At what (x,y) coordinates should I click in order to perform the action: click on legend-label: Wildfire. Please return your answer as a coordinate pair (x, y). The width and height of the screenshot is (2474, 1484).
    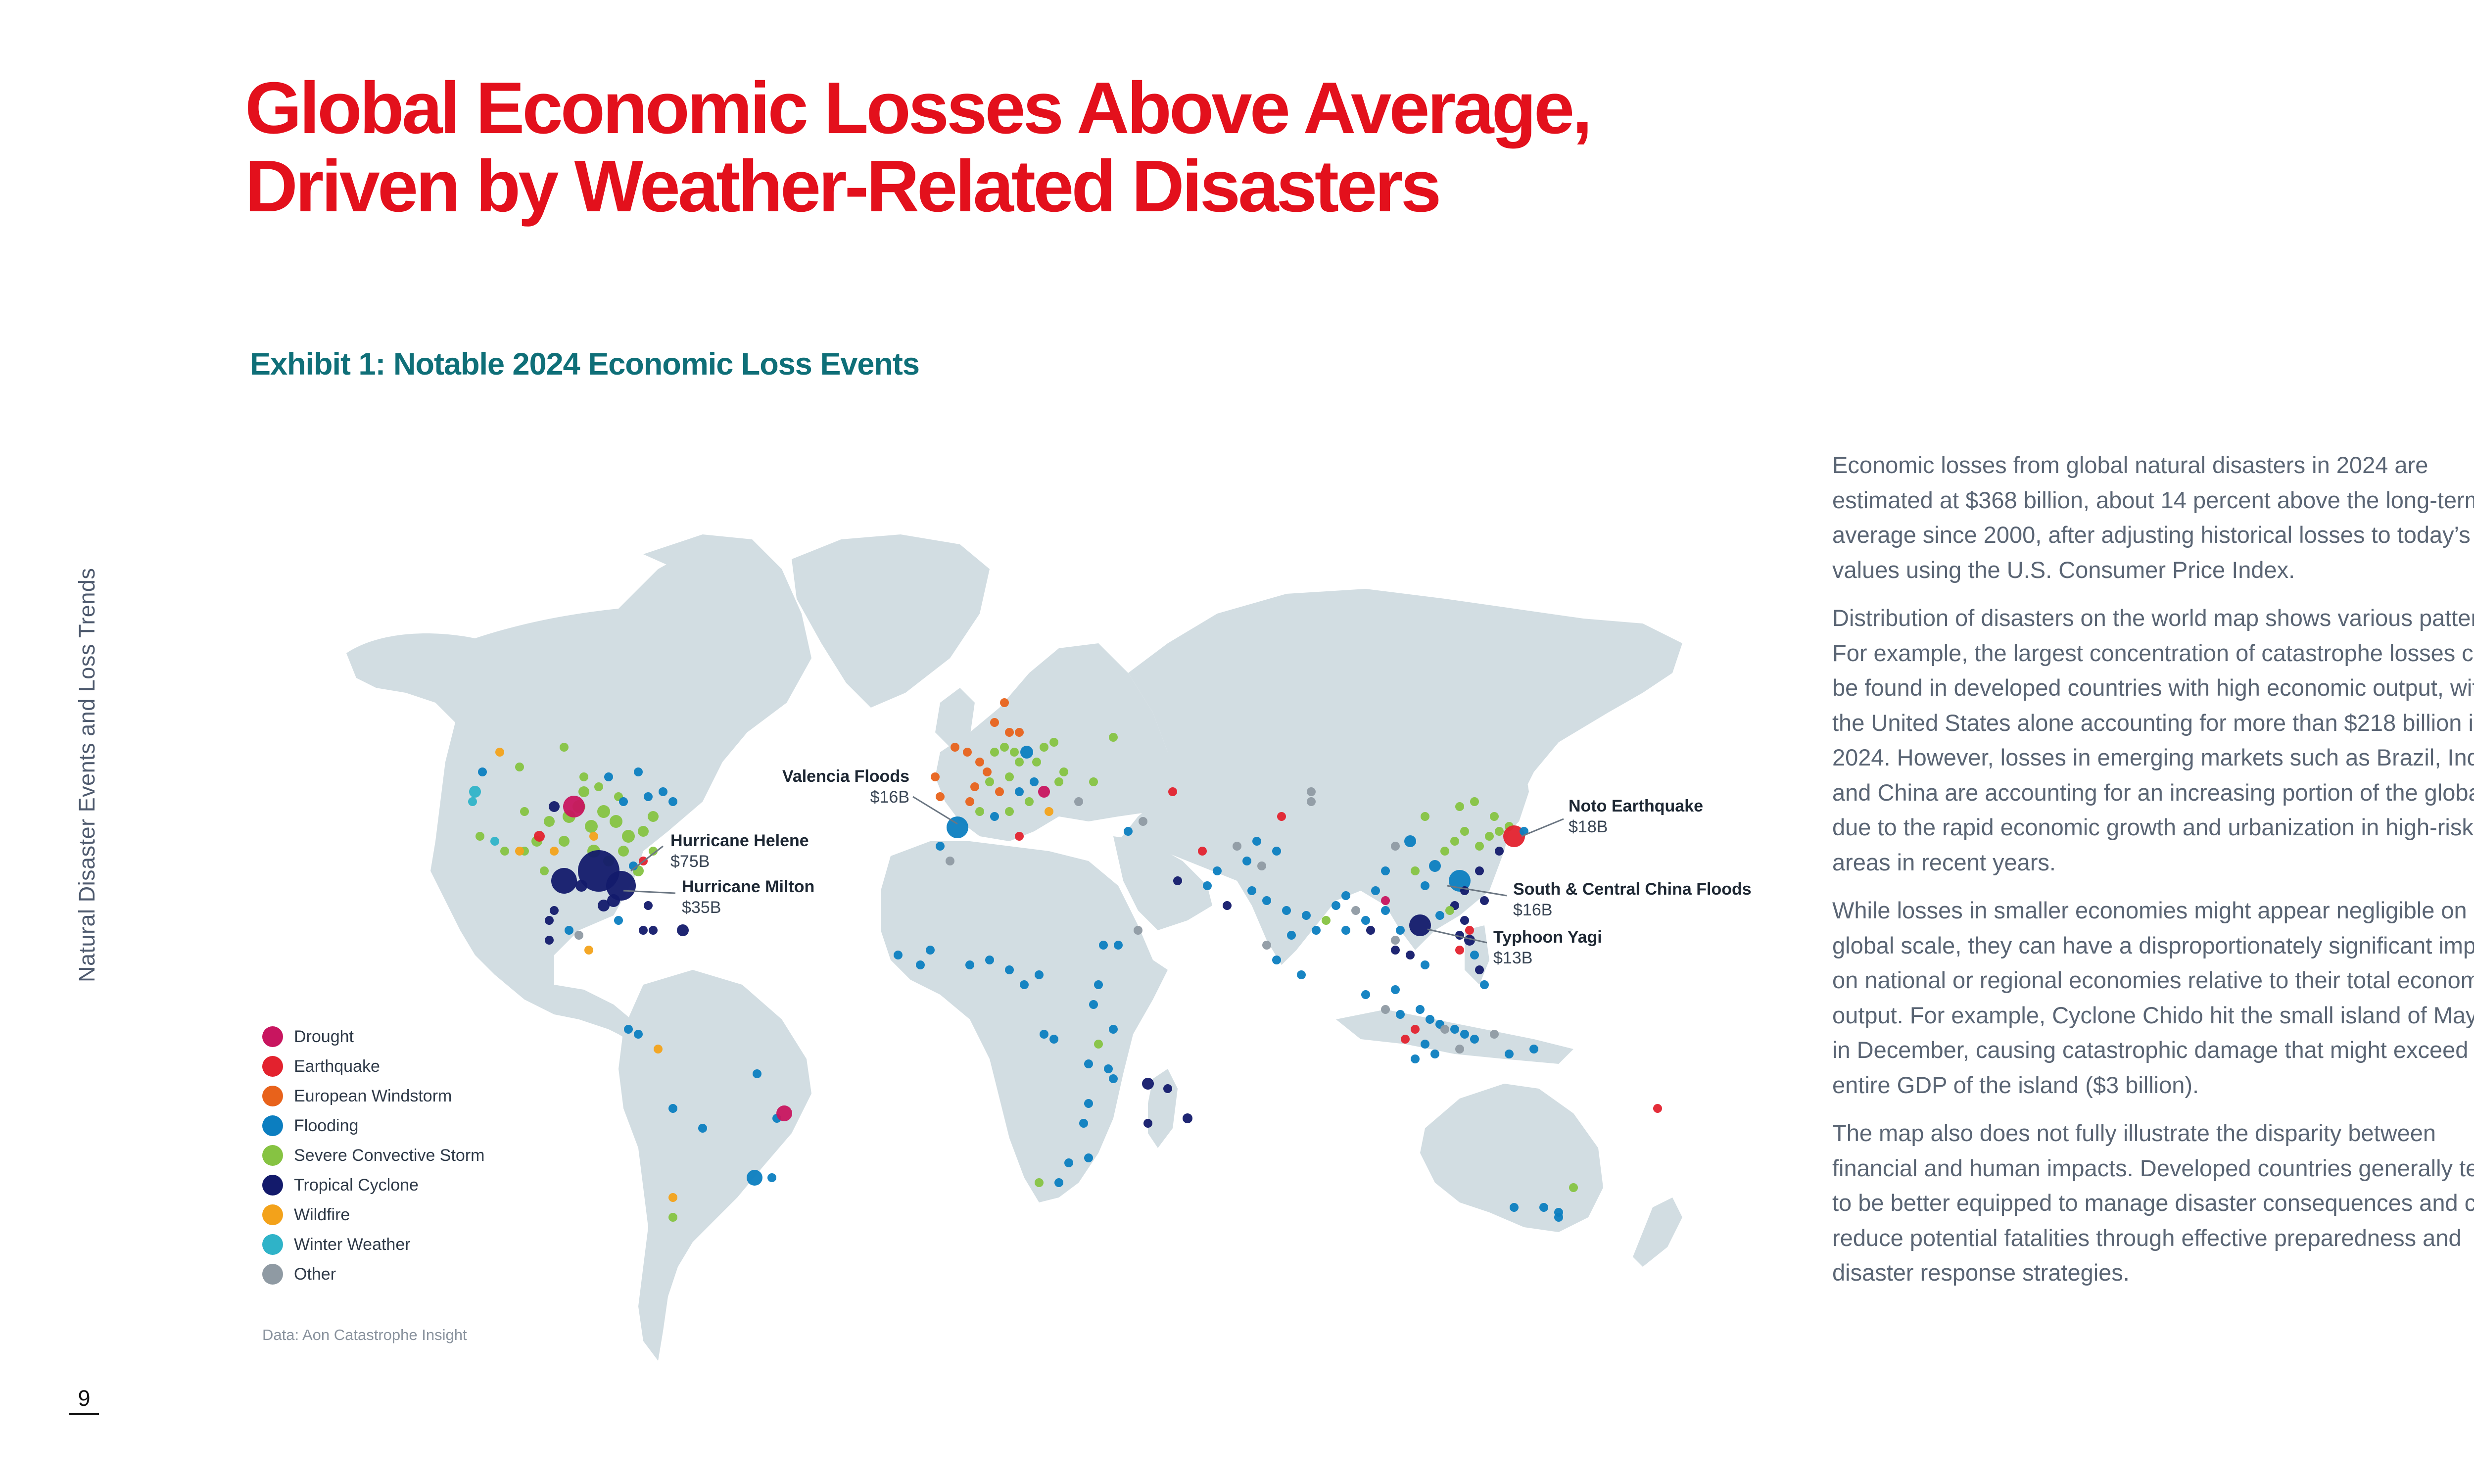
    Looking at the image, I should click on (322, 1214).